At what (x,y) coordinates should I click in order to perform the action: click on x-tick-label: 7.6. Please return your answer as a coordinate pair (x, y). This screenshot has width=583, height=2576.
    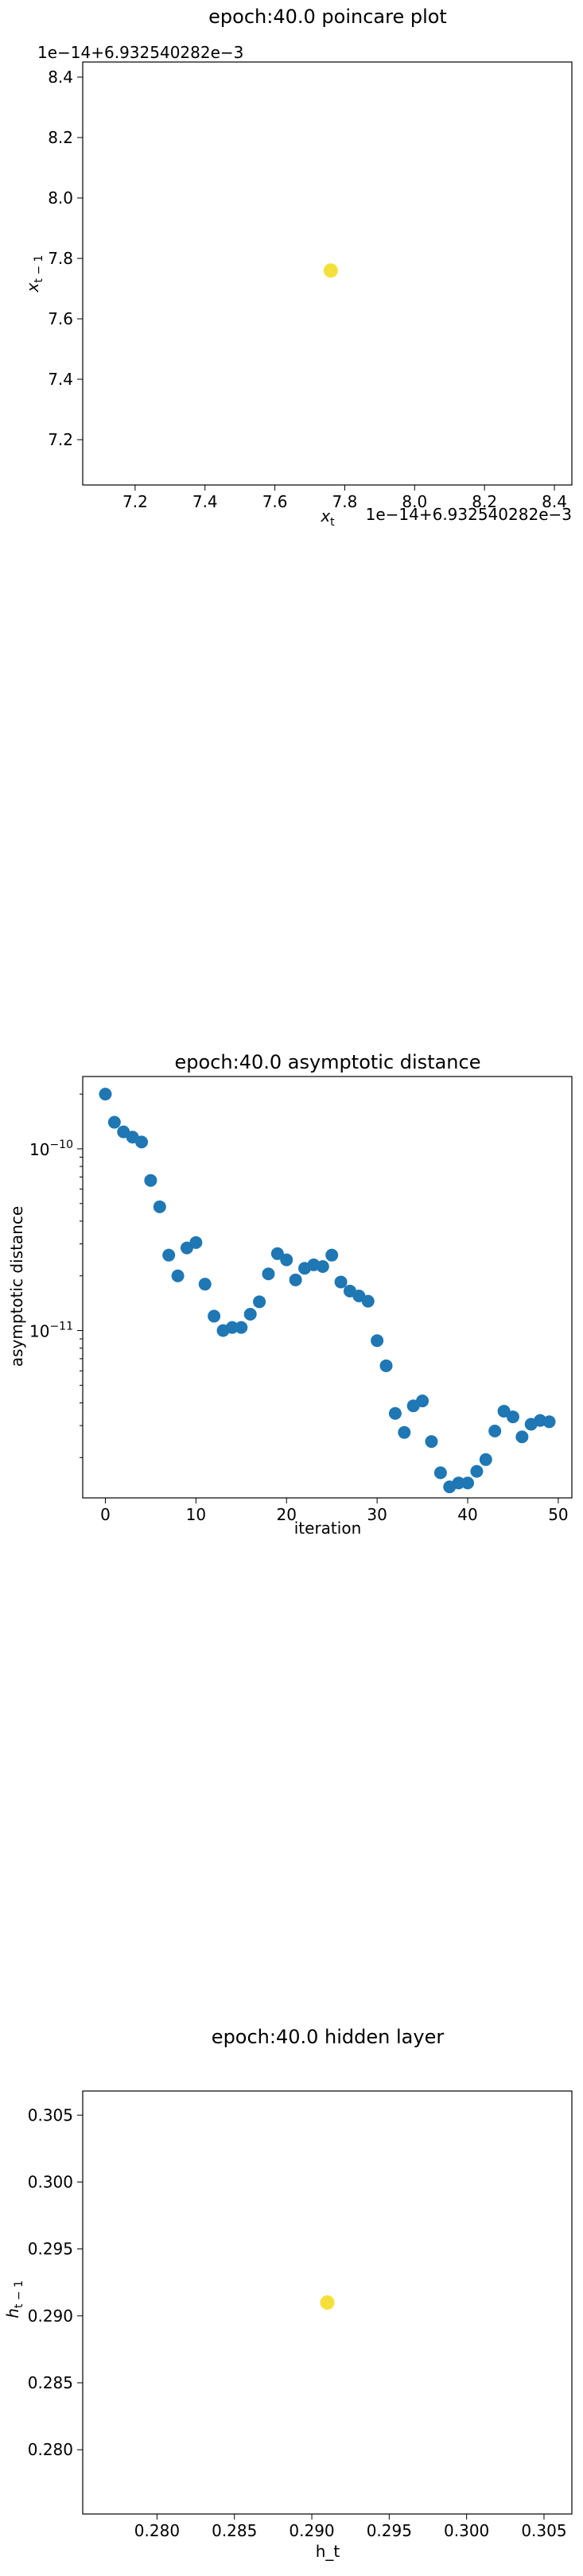
    Looking at the image, I should click on (275, 502).